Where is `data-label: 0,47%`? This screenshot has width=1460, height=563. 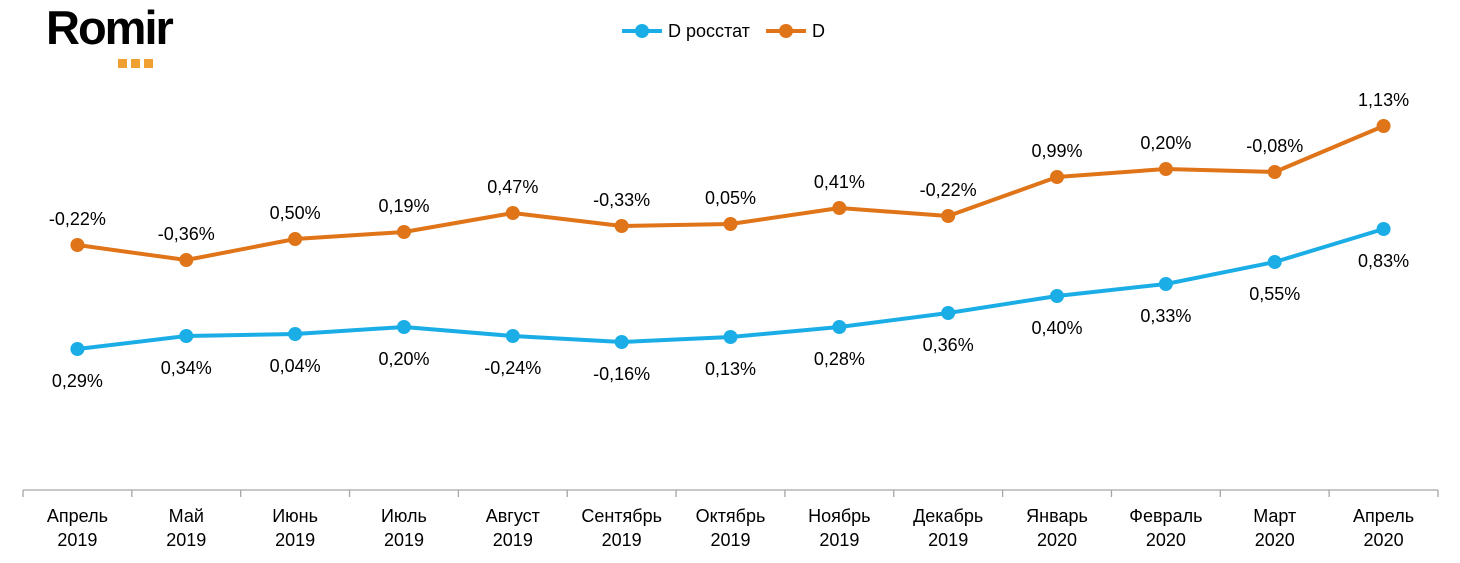 data-label: 0,47% is located at coordinates (512, 187).